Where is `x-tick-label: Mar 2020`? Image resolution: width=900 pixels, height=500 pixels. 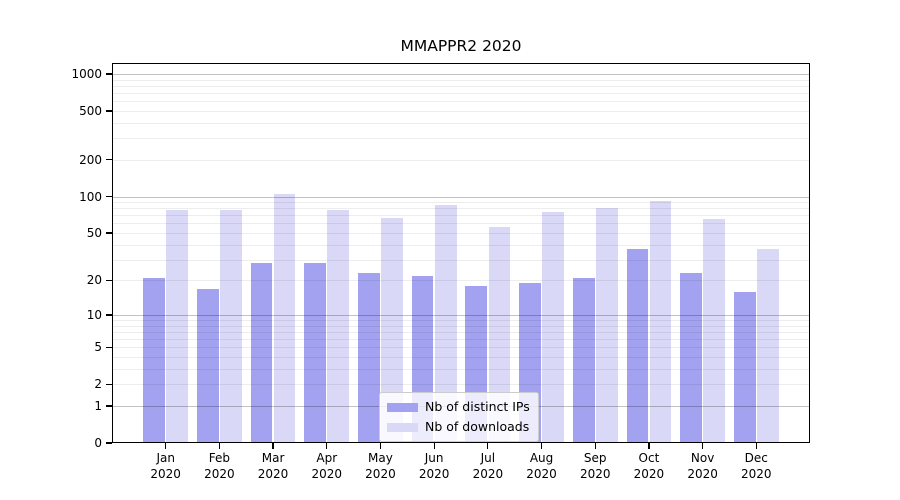
x-tick-label: Mar 2020 is located at coordinates (273, 466).